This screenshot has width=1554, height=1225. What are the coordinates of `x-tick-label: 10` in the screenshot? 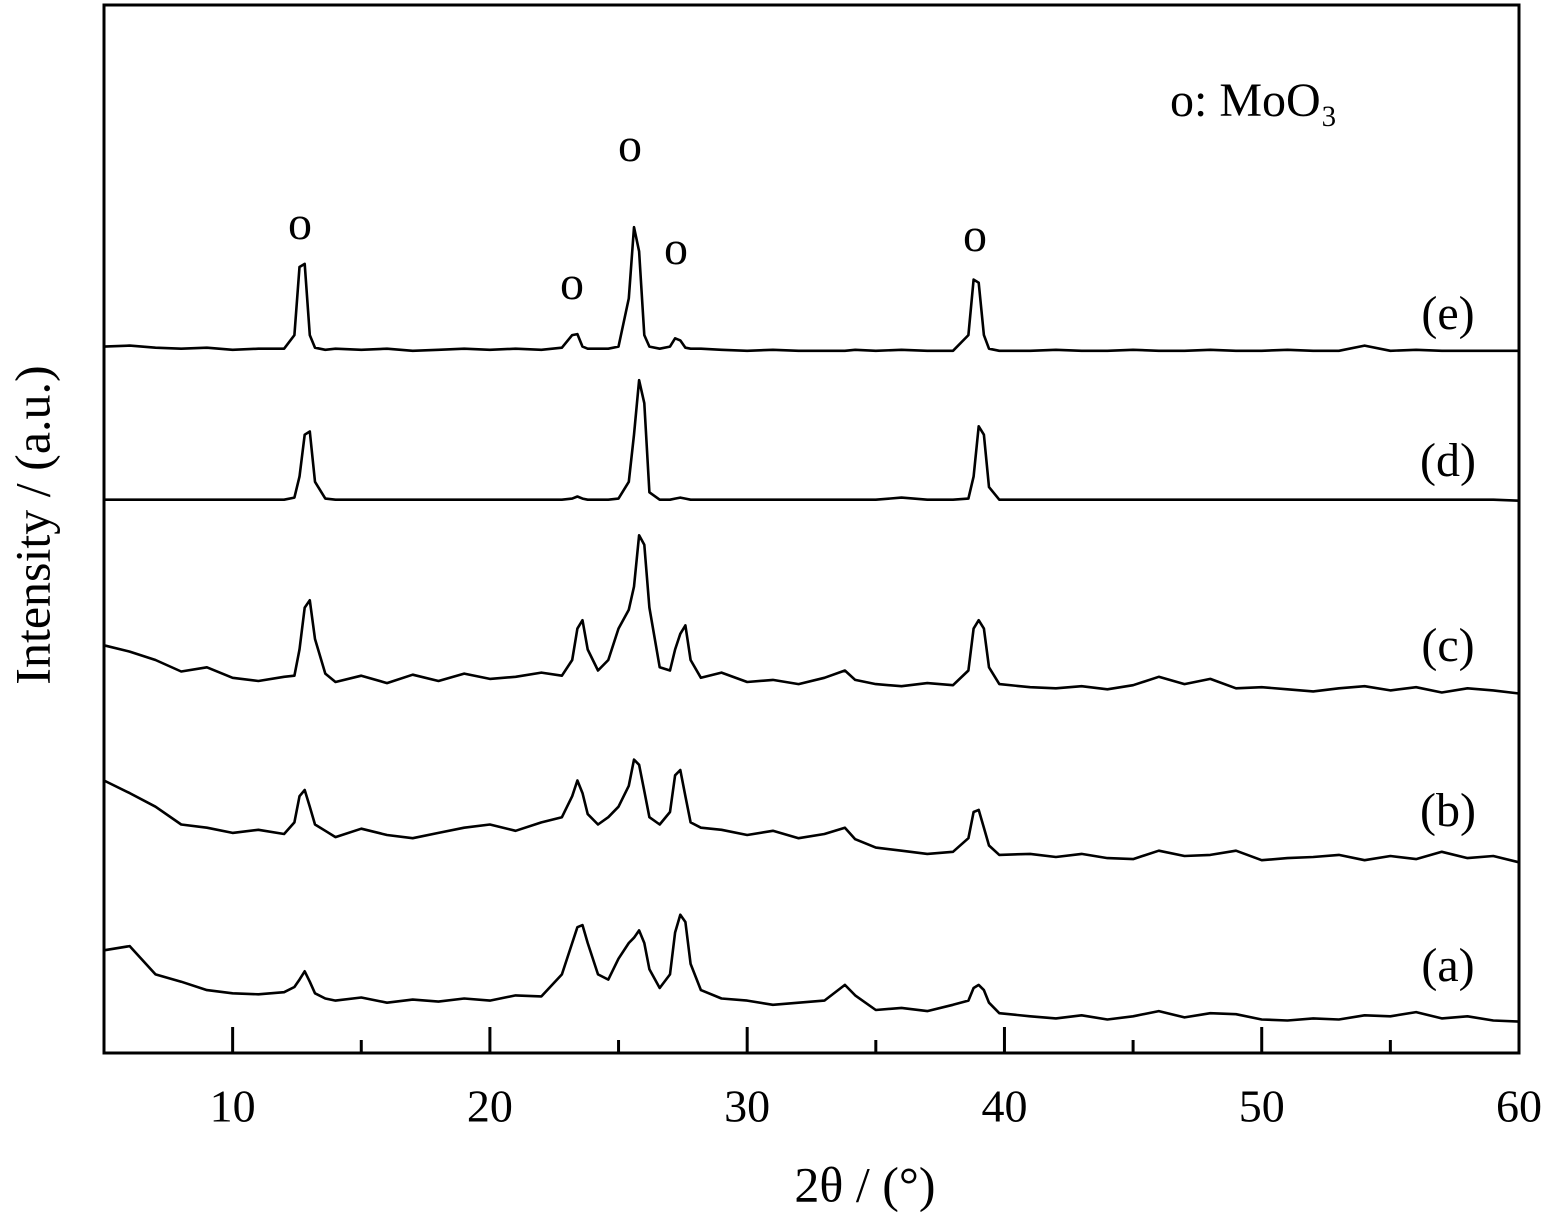 It's located at (233, 1106).